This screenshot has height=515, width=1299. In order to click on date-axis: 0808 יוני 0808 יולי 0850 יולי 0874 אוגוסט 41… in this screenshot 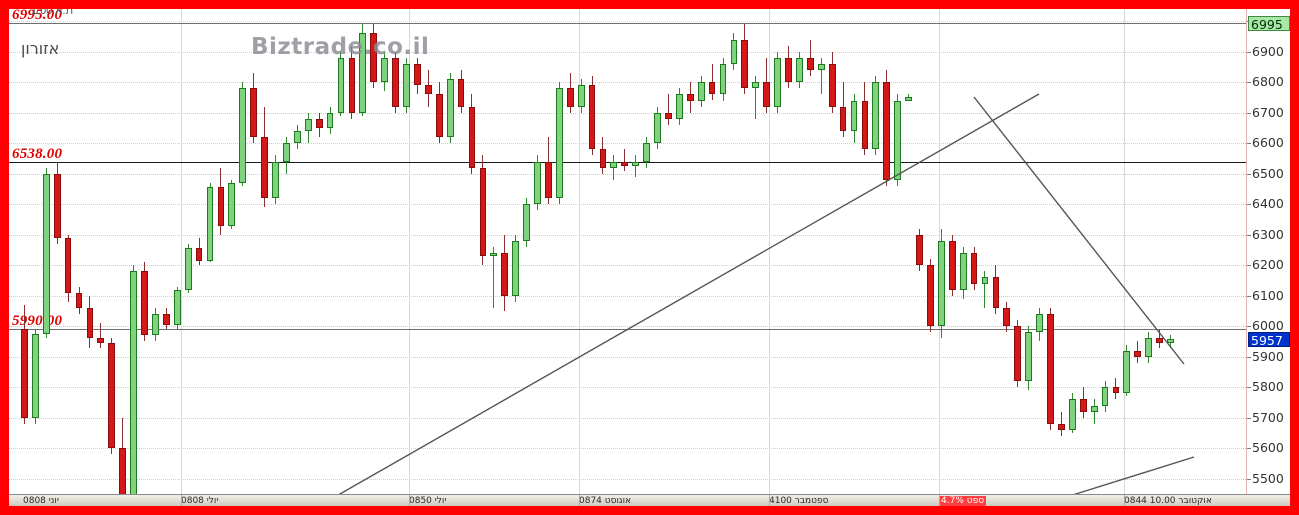, I will do `click(649, 500)`.